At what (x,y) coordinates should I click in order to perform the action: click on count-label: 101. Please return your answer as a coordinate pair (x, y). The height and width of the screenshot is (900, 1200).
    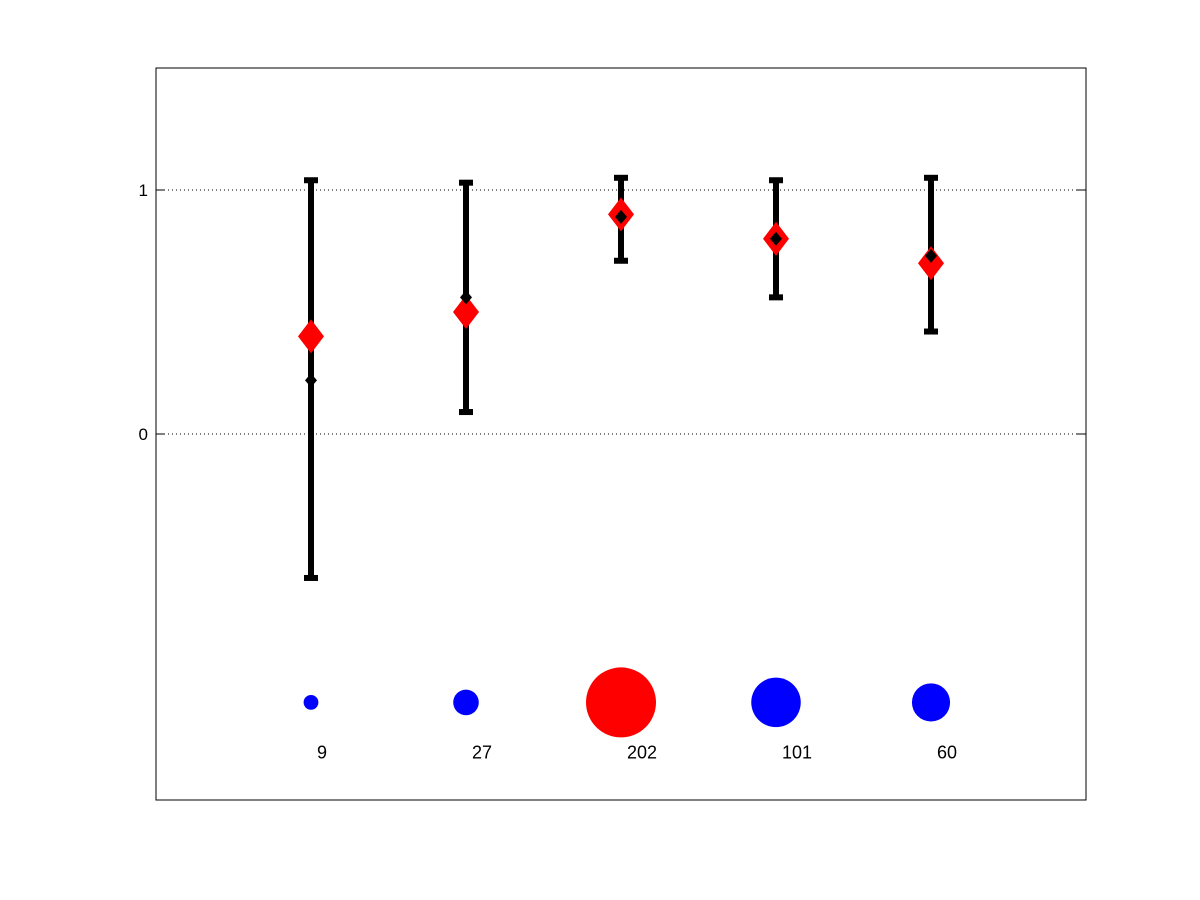
    Looking at the image, I should click on (797, 752).